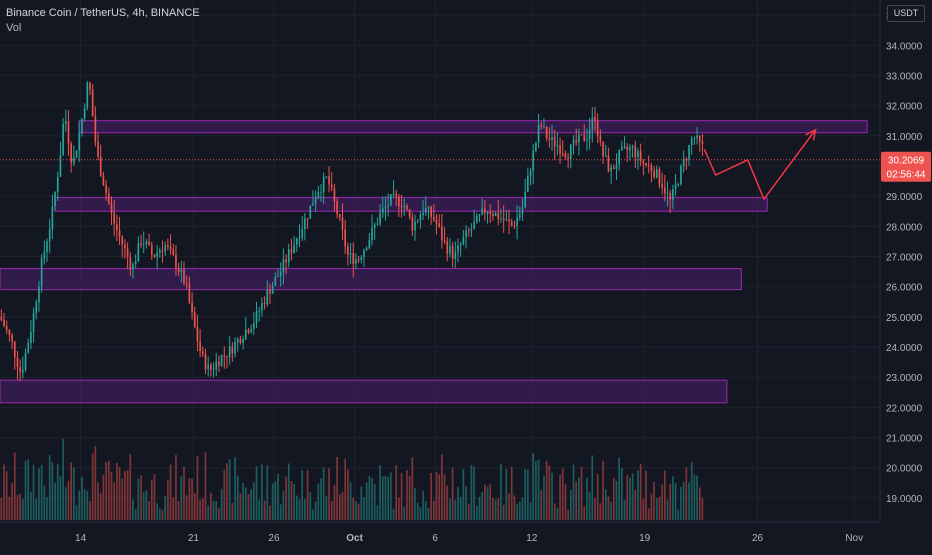 The image size is (932, 555). Describe the element at coordinates (811, 134) in the screenshot. I see `projection-arrowhead` at that location.